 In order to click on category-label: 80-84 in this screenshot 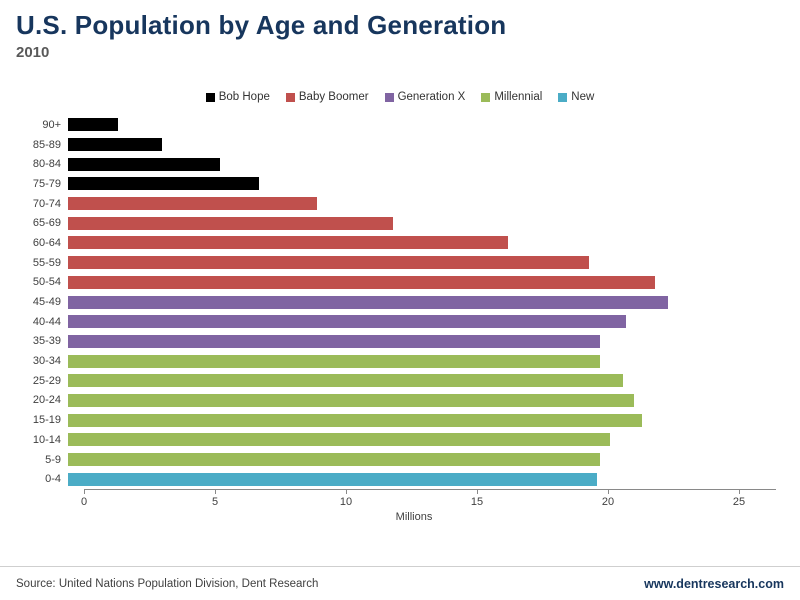, I will do `click(46, 164)`.